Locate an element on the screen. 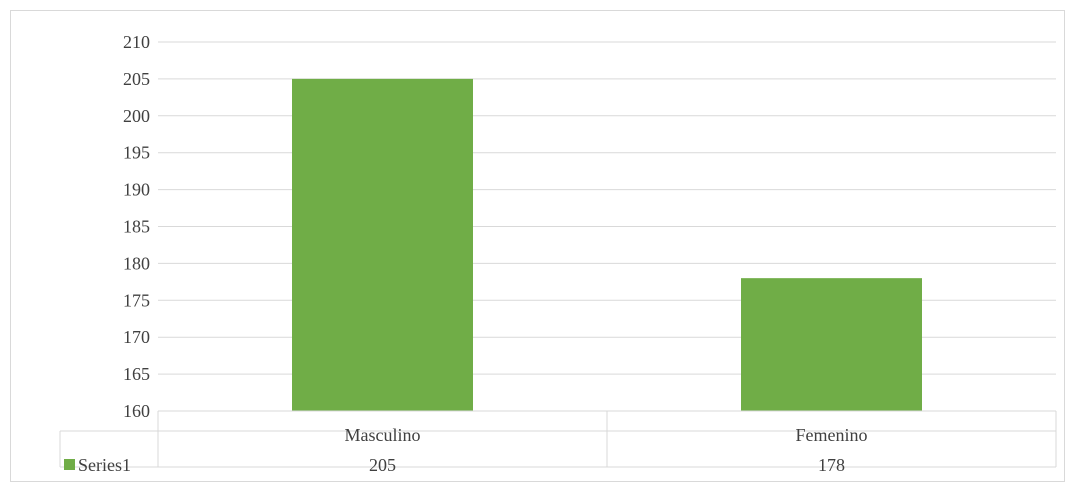  category-label: Femenino is located at coordinates (832, 435).